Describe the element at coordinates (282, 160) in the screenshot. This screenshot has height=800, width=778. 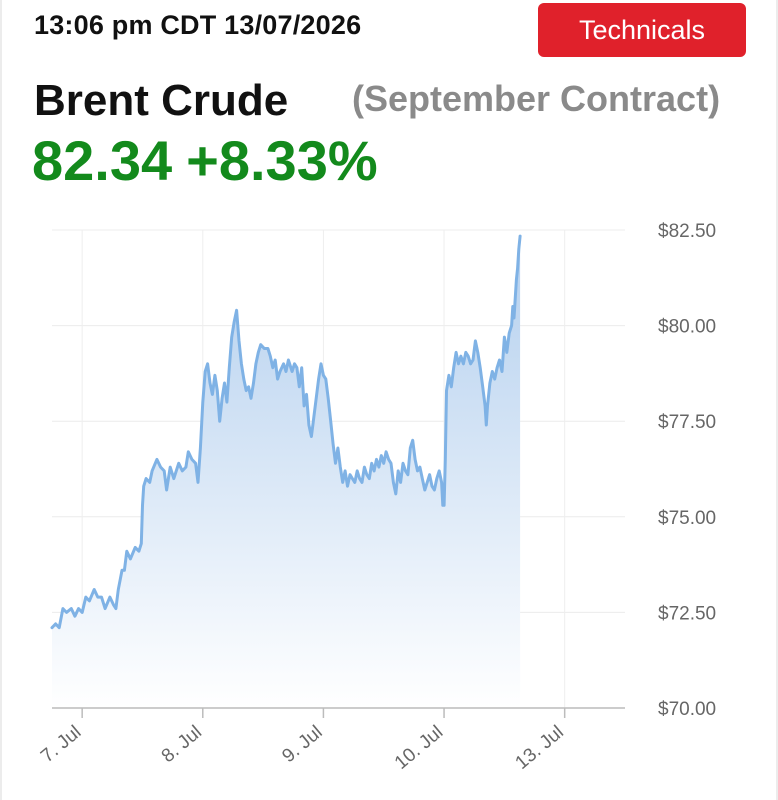
I see `change-percent: +8.33%` at that location.